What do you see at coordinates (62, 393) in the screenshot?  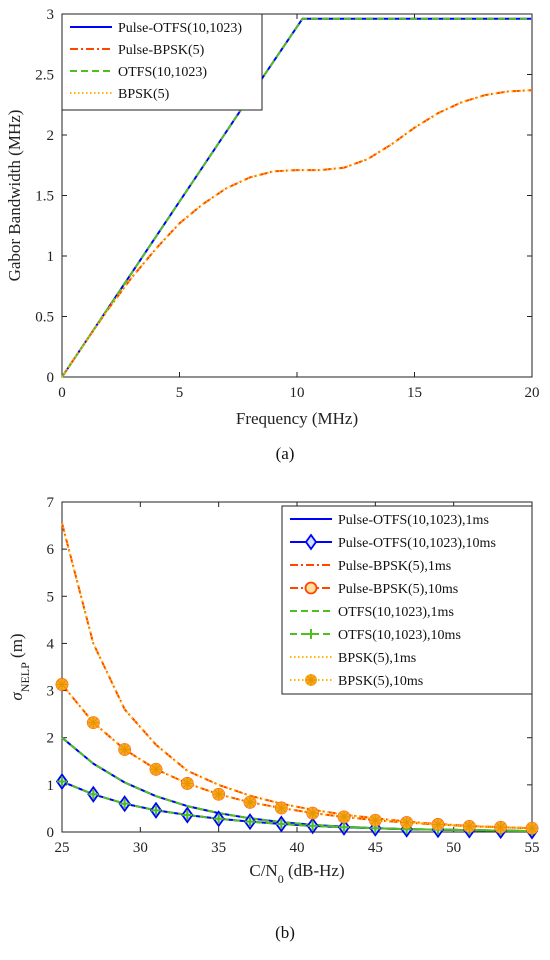 I see `x-tick-label: 0` at bounding box center [62, 393].